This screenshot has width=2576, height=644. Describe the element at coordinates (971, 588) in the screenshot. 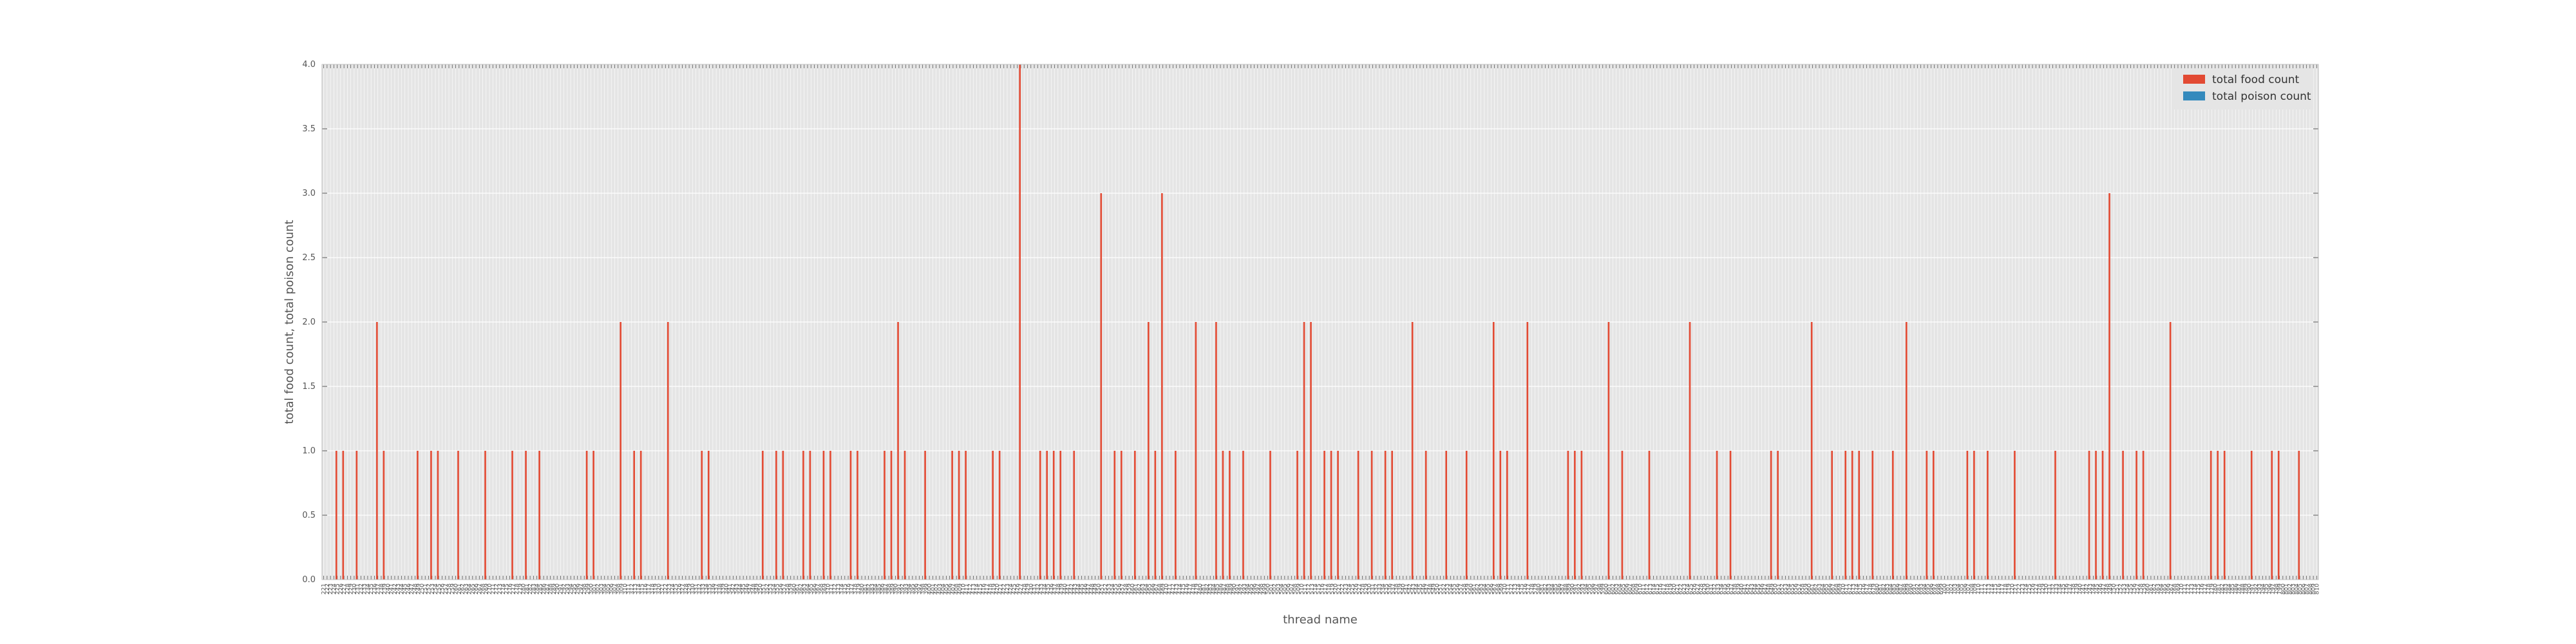

I see `x-tick-label: 412` at that location.